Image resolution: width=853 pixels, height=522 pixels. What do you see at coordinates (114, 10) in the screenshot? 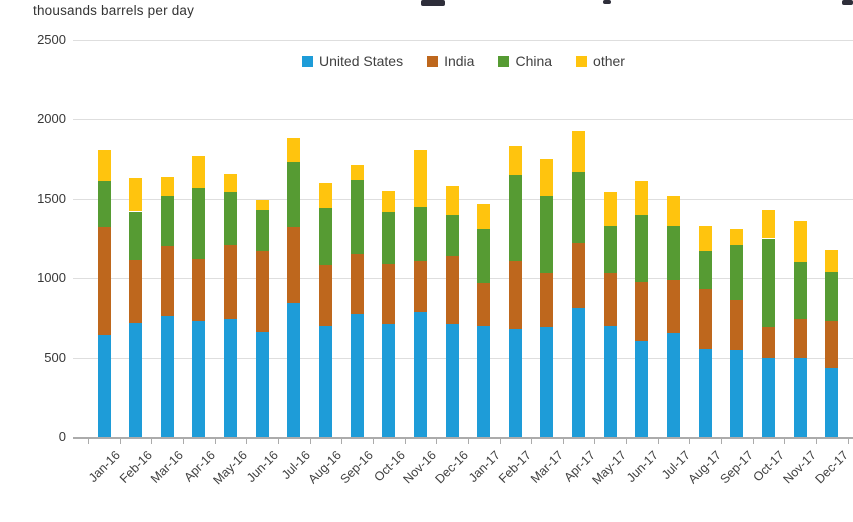
I see `y-axis-units-label: thousands barrels per day` at bounding box center [114, 10].